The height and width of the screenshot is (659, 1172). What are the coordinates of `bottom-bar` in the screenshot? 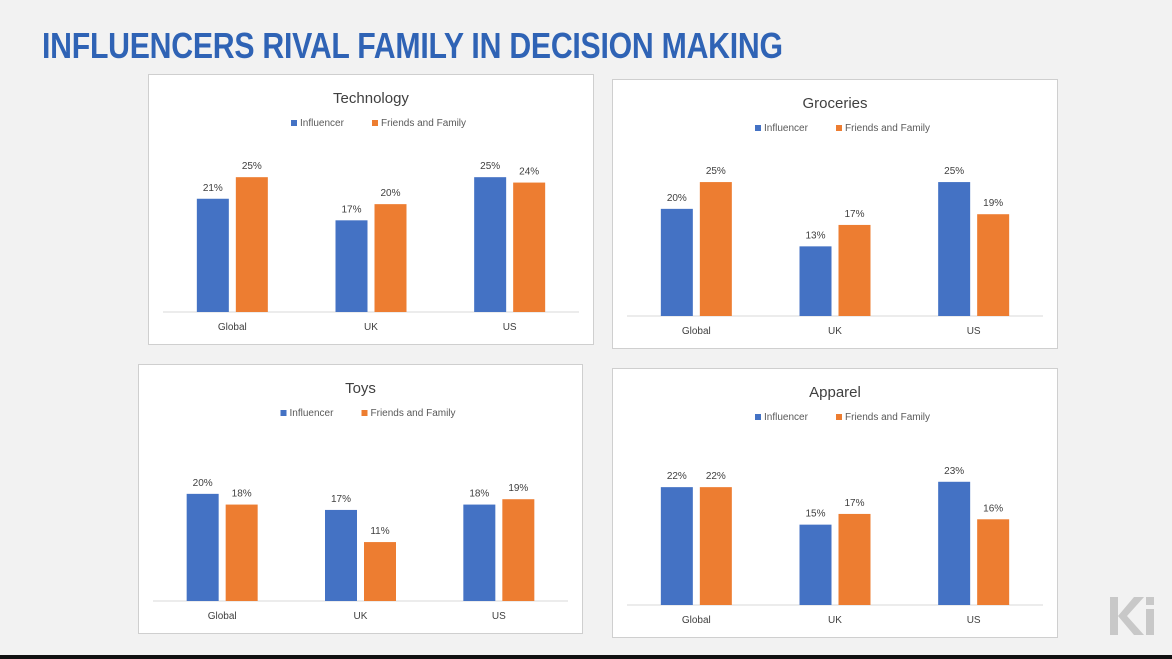 It's located at (586, 657).